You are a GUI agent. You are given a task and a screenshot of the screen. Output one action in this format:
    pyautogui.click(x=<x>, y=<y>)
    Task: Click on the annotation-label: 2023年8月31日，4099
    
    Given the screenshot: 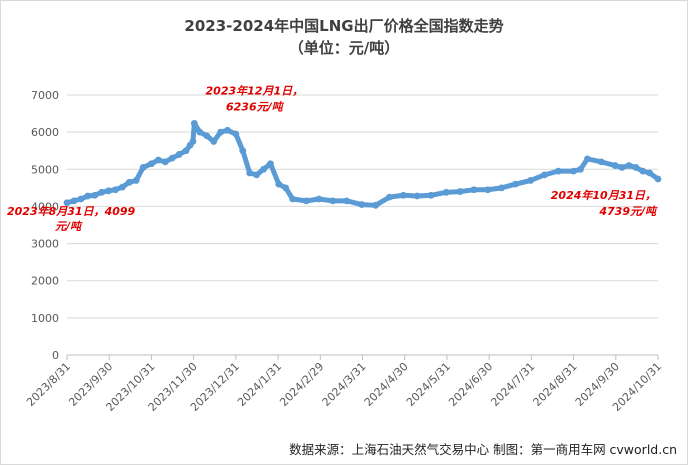 What is the action you would take?
    pyautogui.click(x=71, y=211)
    